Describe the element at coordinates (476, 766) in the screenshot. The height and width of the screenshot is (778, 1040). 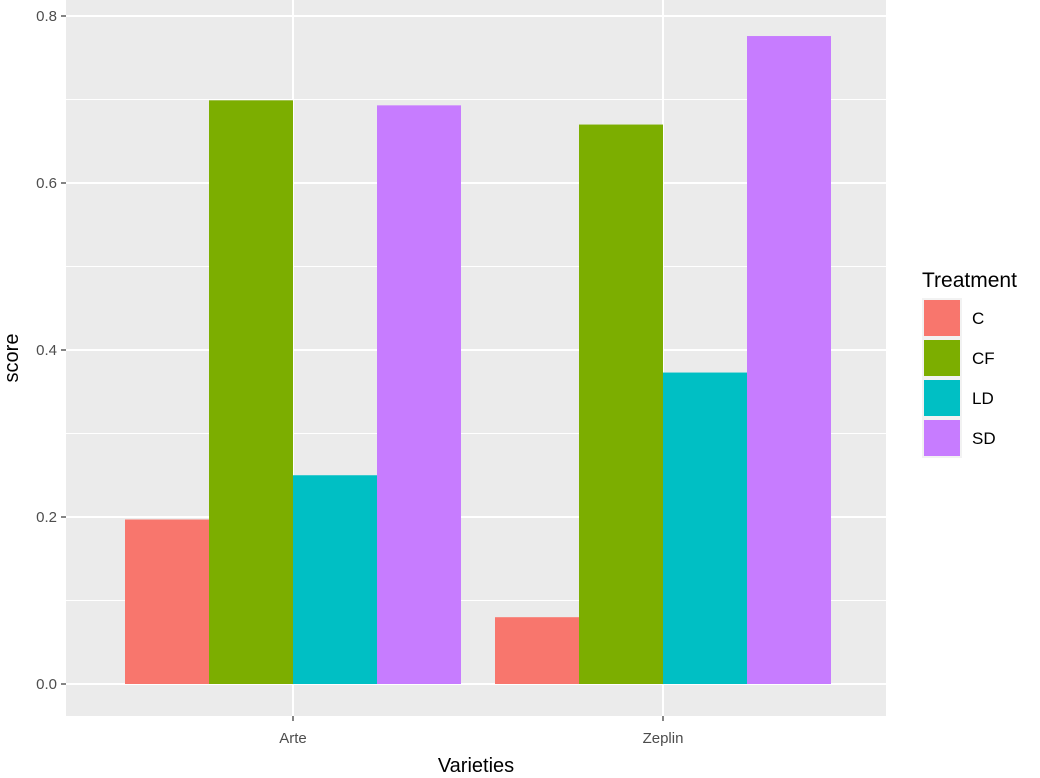
I see `x-axis-title: Varieties` at that location.